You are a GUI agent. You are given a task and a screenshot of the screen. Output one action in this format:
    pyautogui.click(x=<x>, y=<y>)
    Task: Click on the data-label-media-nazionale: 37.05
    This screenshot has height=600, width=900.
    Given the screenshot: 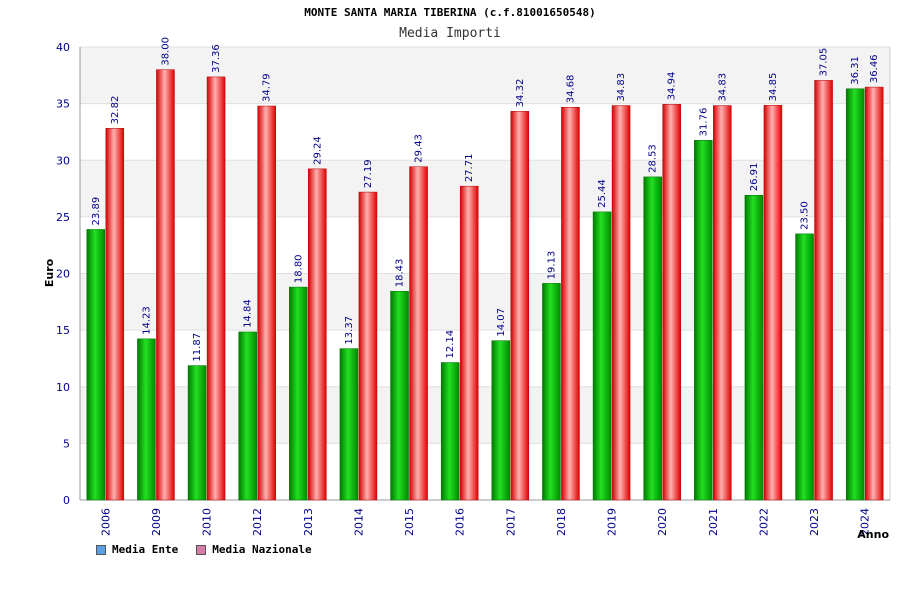 What is the action you would take?
    pyautogui.click(x=824, y=62)
    